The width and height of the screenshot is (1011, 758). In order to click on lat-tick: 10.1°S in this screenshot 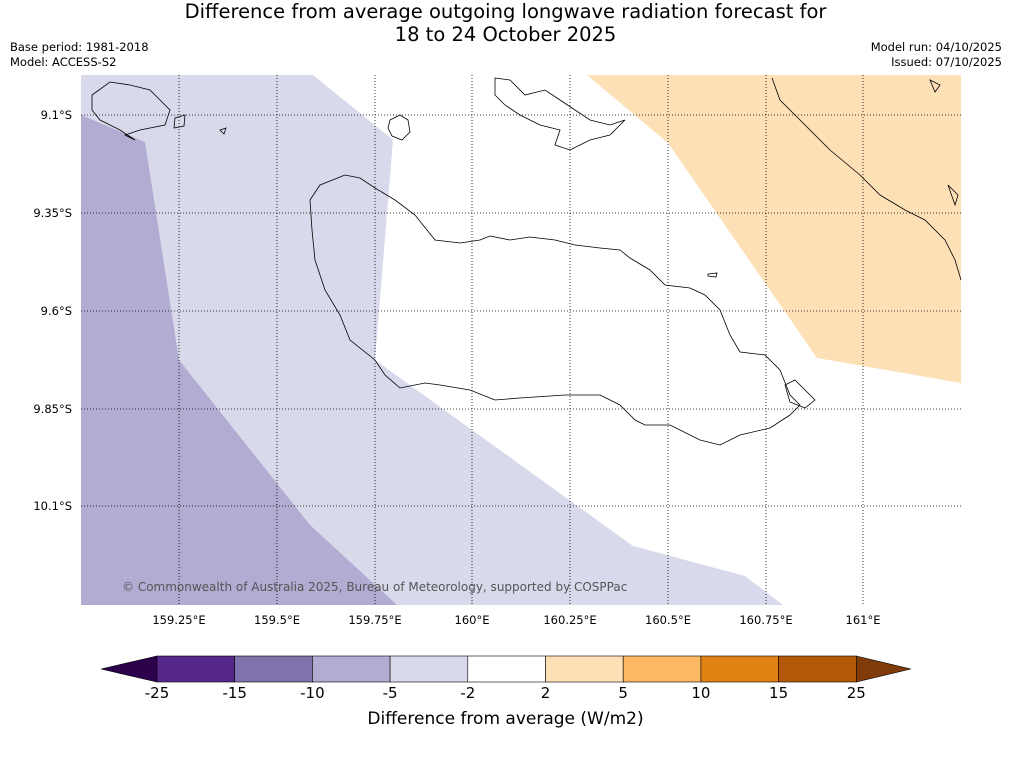, I will do `click(52, 506)`.